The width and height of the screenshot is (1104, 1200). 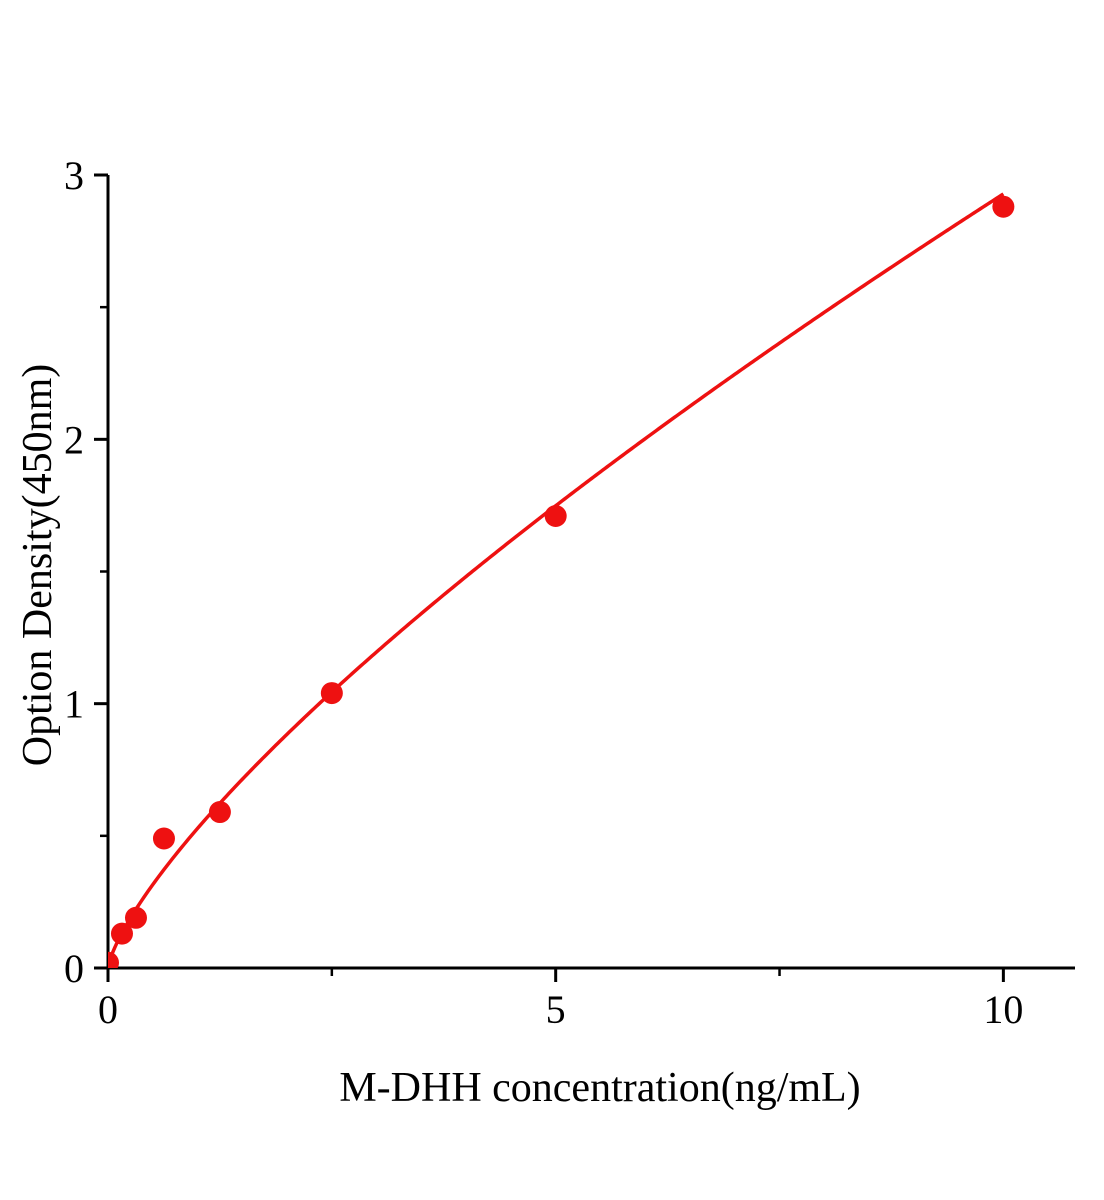 What do you see at coordinates (600, 1088) in the screenshot?
I see `x-axis-title: M-DHH concentration(ng/mL)` at bounding box center [600, 1088].